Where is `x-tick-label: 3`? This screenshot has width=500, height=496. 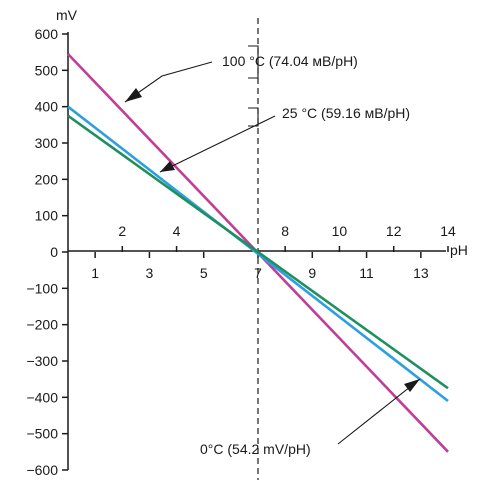 x-tick-label: 3 is located at coordinates (150, 273).